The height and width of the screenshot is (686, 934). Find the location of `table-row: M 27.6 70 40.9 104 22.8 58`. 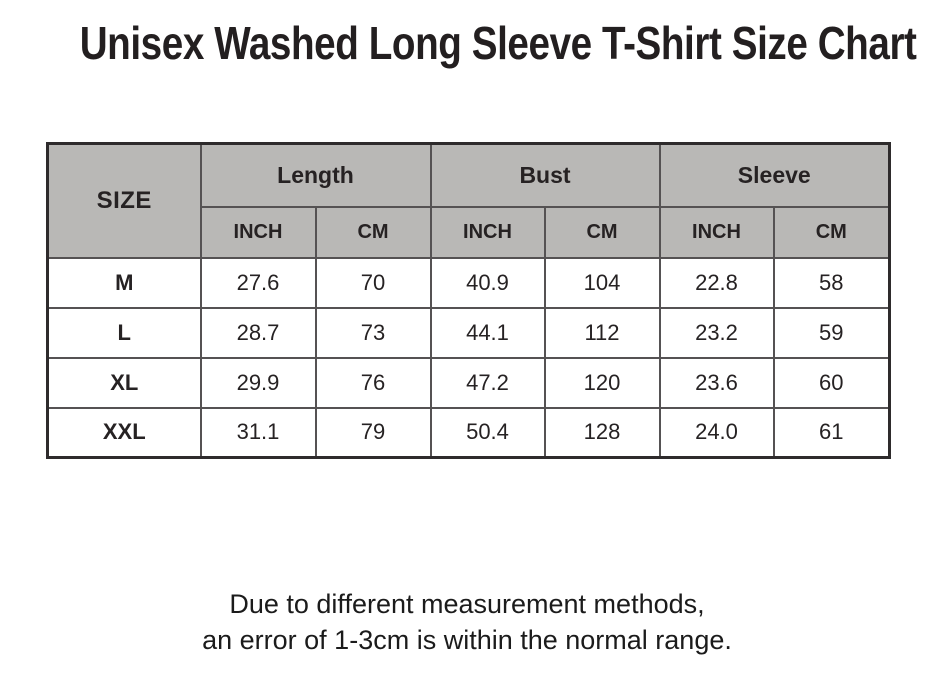

table-row: M 27.6 70 40.9 104 22.8 58 is located at coordinates (468, 282).